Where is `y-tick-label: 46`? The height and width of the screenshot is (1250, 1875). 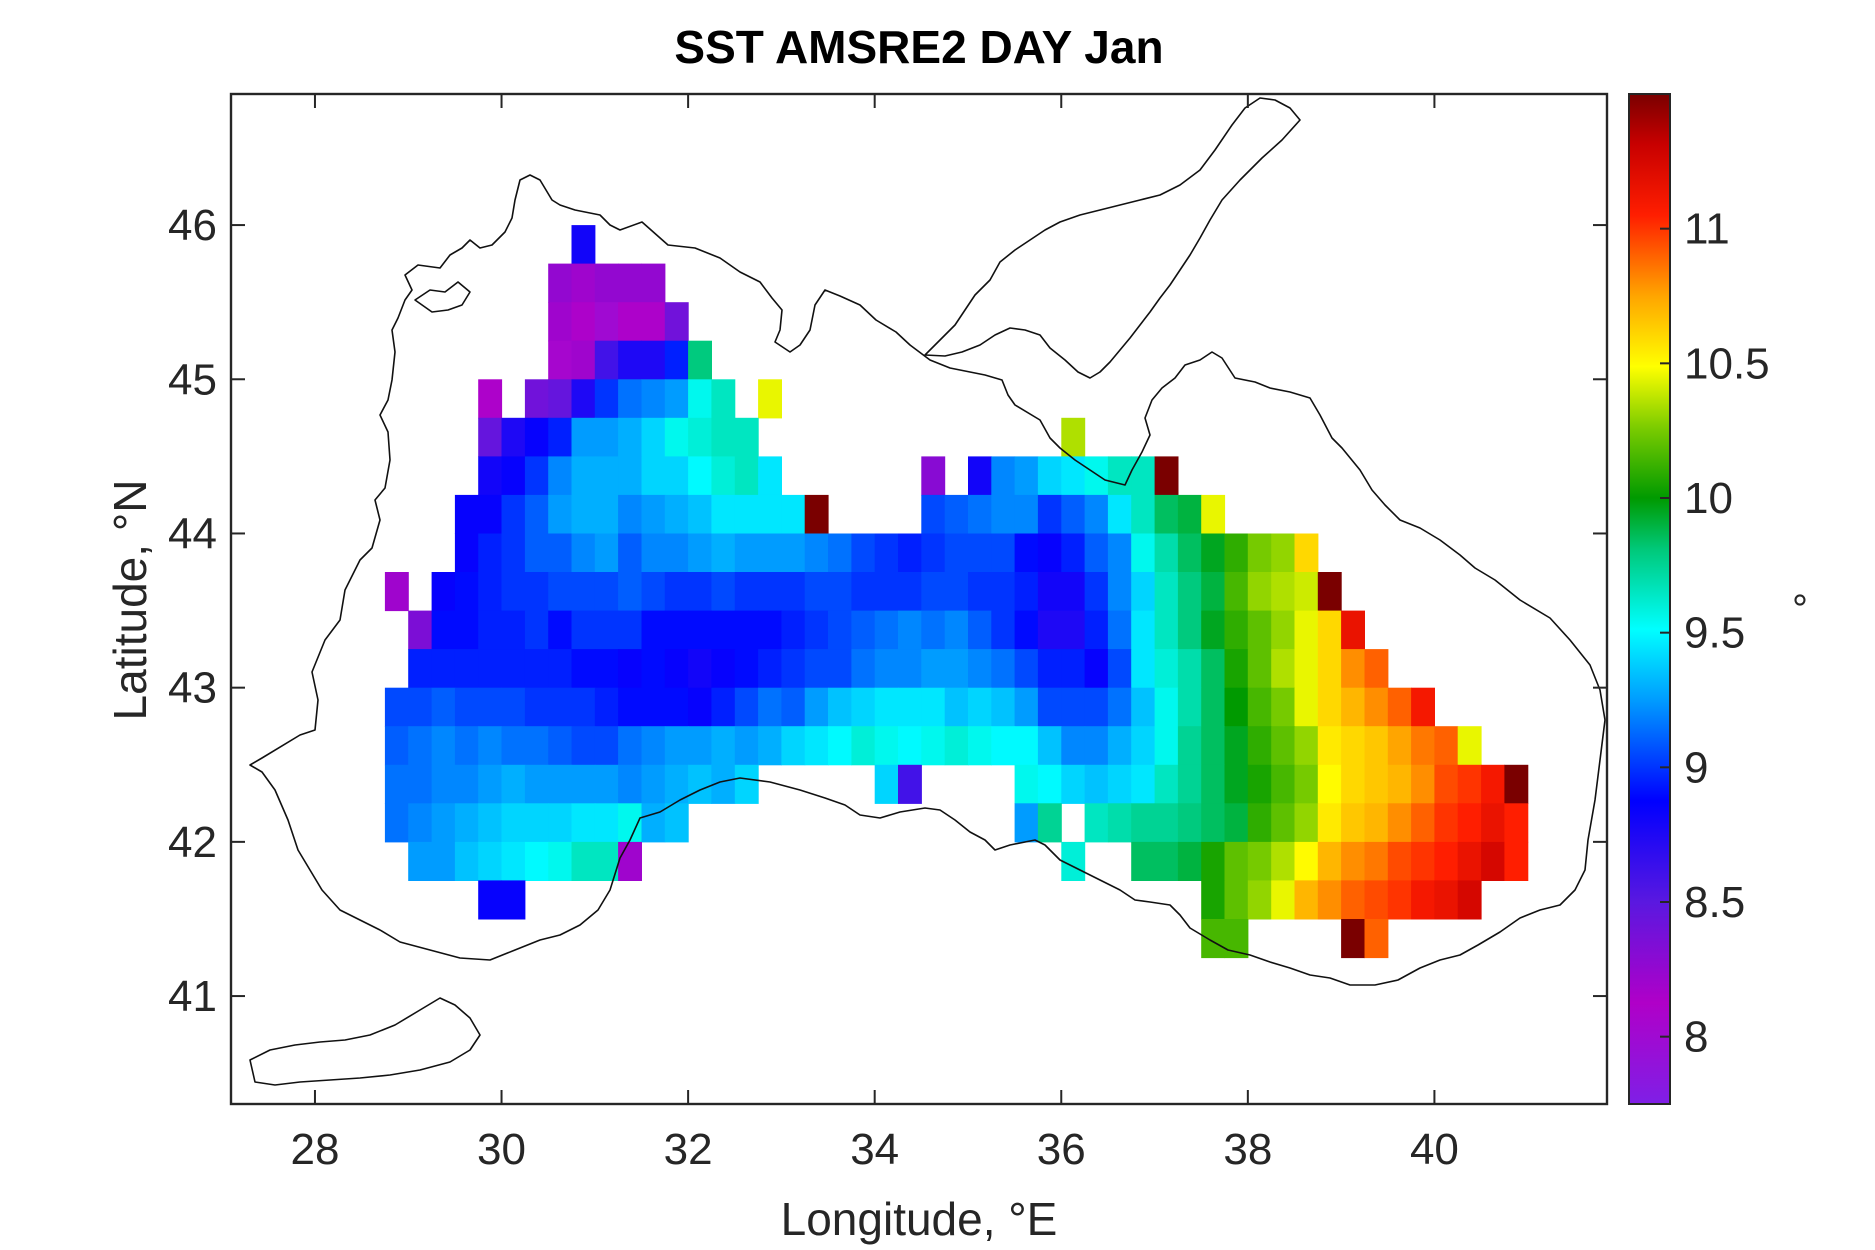
y-tick-label: 46 is located at coordinates (192, 225).